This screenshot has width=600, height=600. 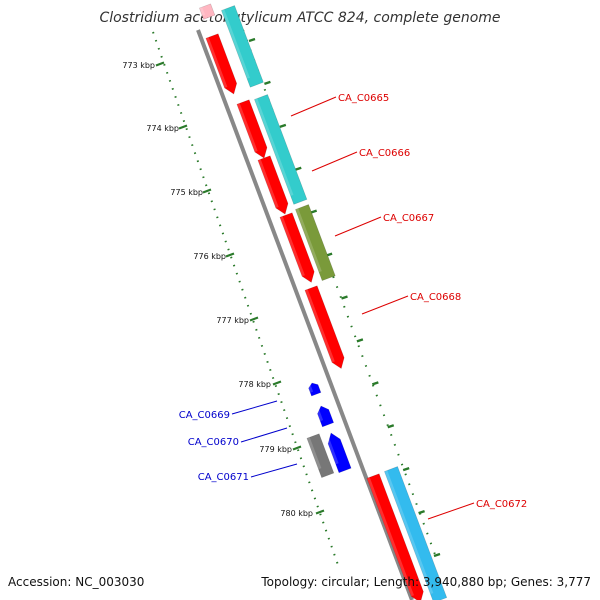 What do you see at coordinates (274, 470) in the screenshot?
I see `leader-ca-c0671` at bounding box center [274, 470].